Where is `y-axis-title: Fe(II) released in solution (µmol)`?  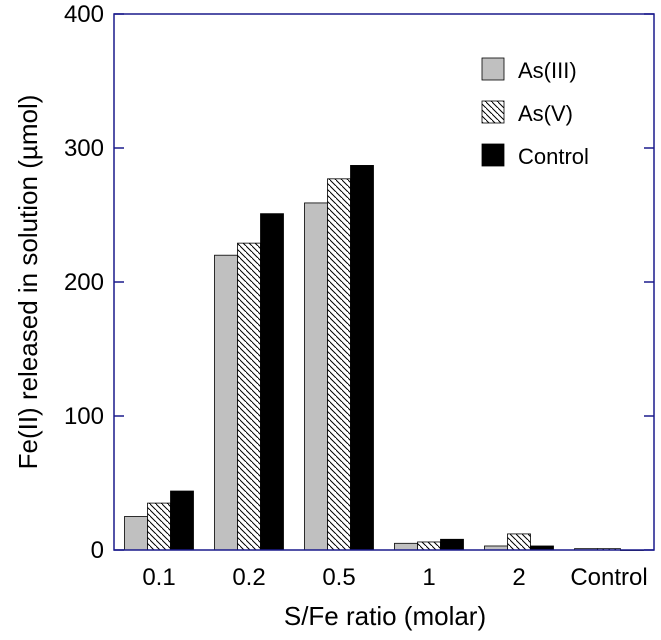
y-axis-title: Fe(II) released in solution (µmol) is located at coordinates (28, 282).